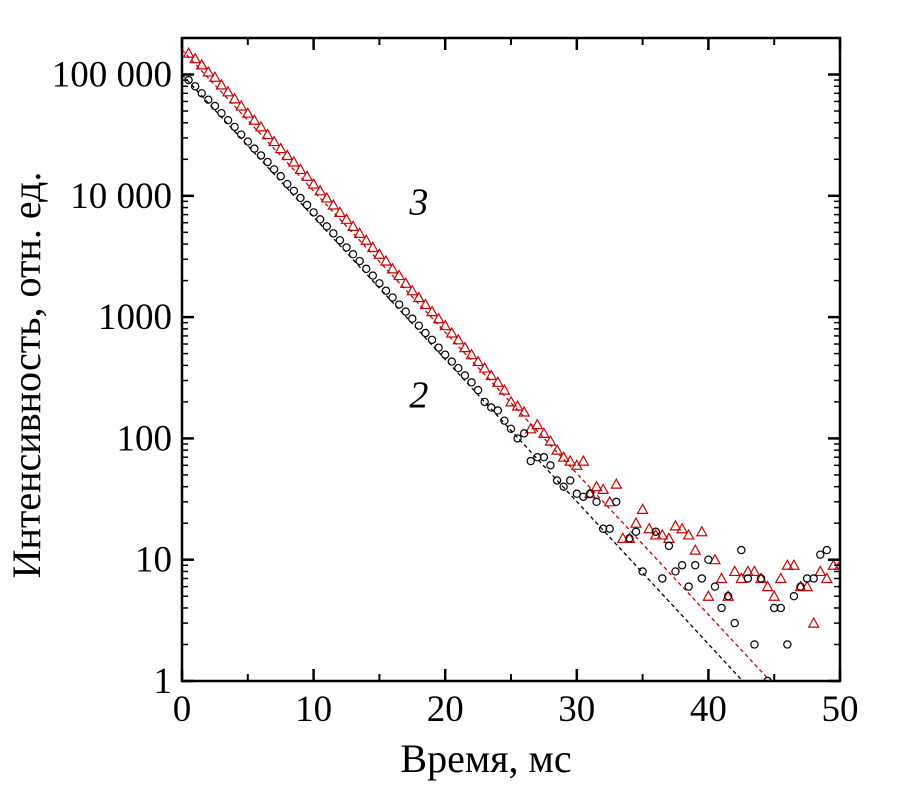 Image resolution: width=899 pixels, height=800 pixels. Describe the element at coordinates (26, 375) in the screenshot. I see `y-axis-title: Интенсивность, отн. ед.` at that location.